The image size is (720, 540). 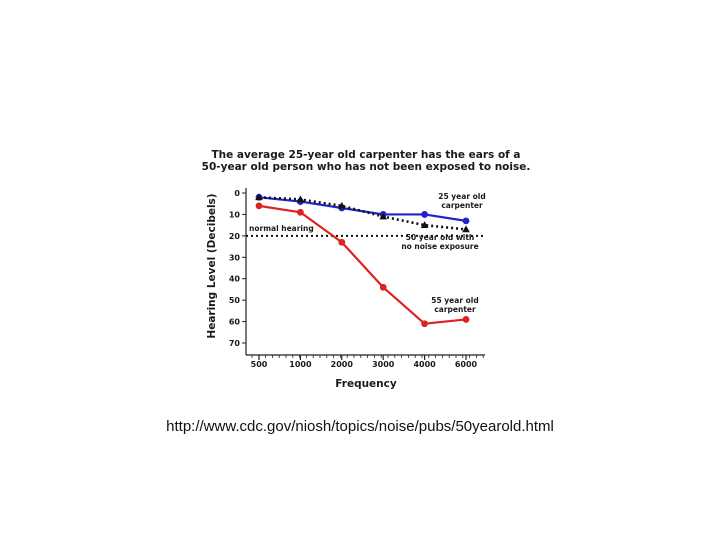 I want to click on y-tick-label: 60, so click(x=235, y=322).